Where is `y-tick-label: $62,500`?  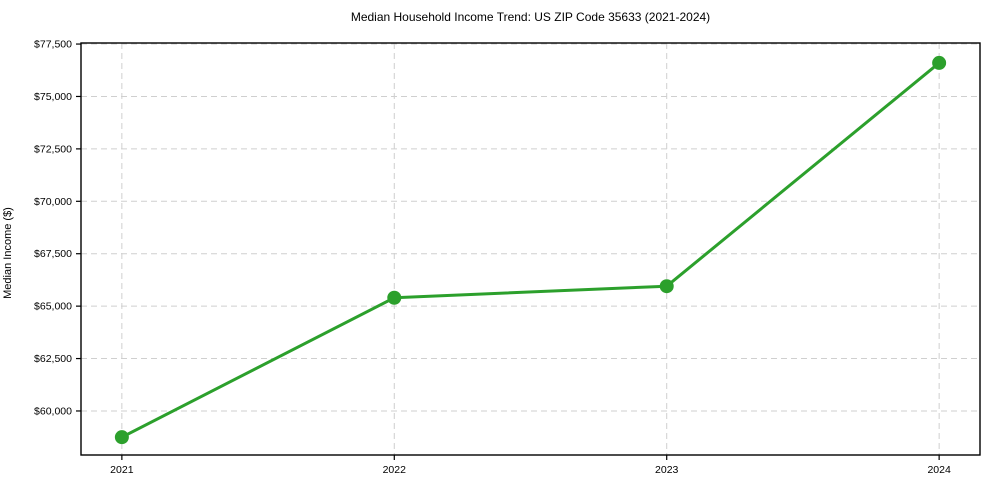 y-tick-label: $62,500 is located at coordinates (53, 359).